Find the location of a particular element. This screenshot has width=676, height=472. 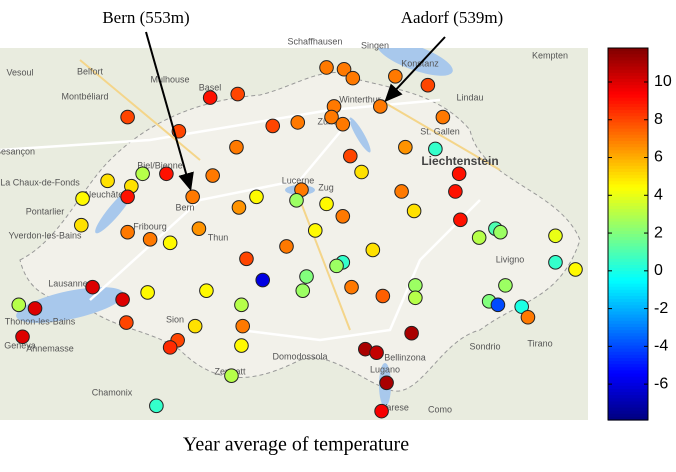

place-label: Neuchâtel is located at coordinates (105, 194).